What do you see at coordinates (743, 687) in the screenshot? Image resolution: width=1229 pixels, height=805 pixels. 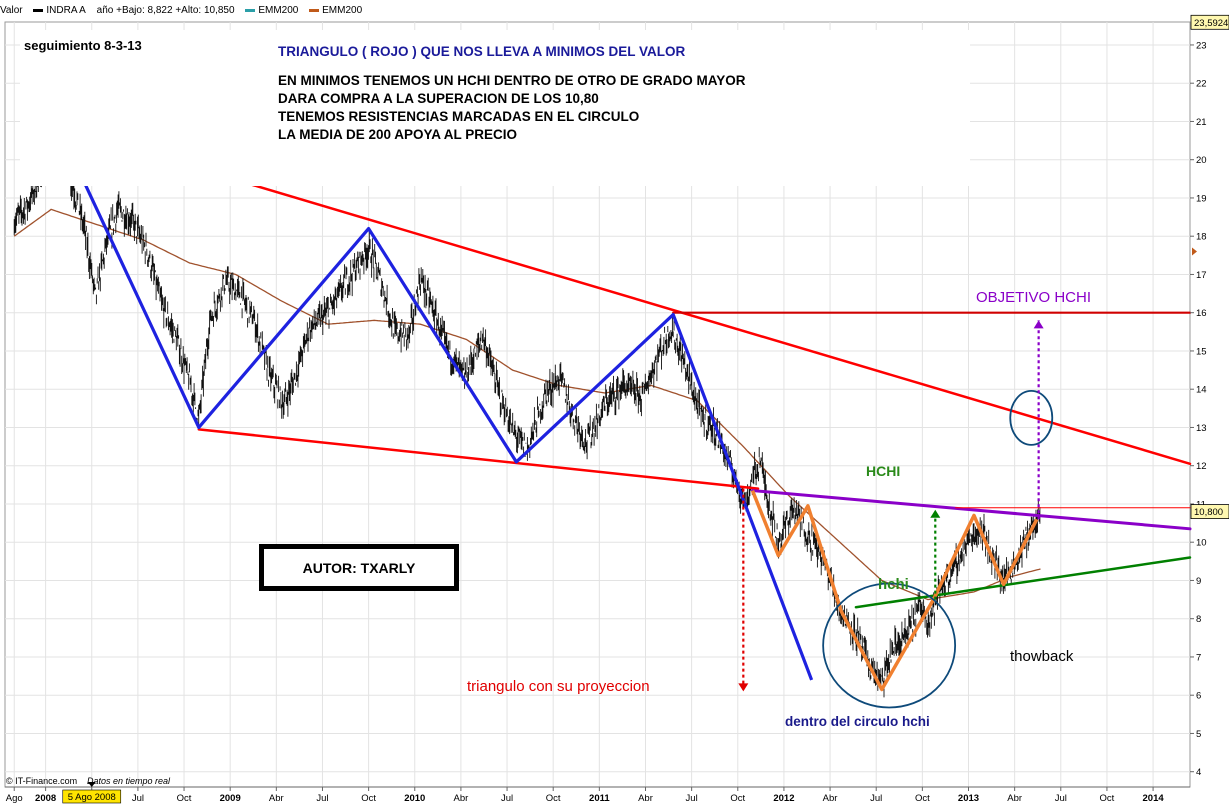 I see `triangle-projection-arrow-head` at bounding box center [743, 687].